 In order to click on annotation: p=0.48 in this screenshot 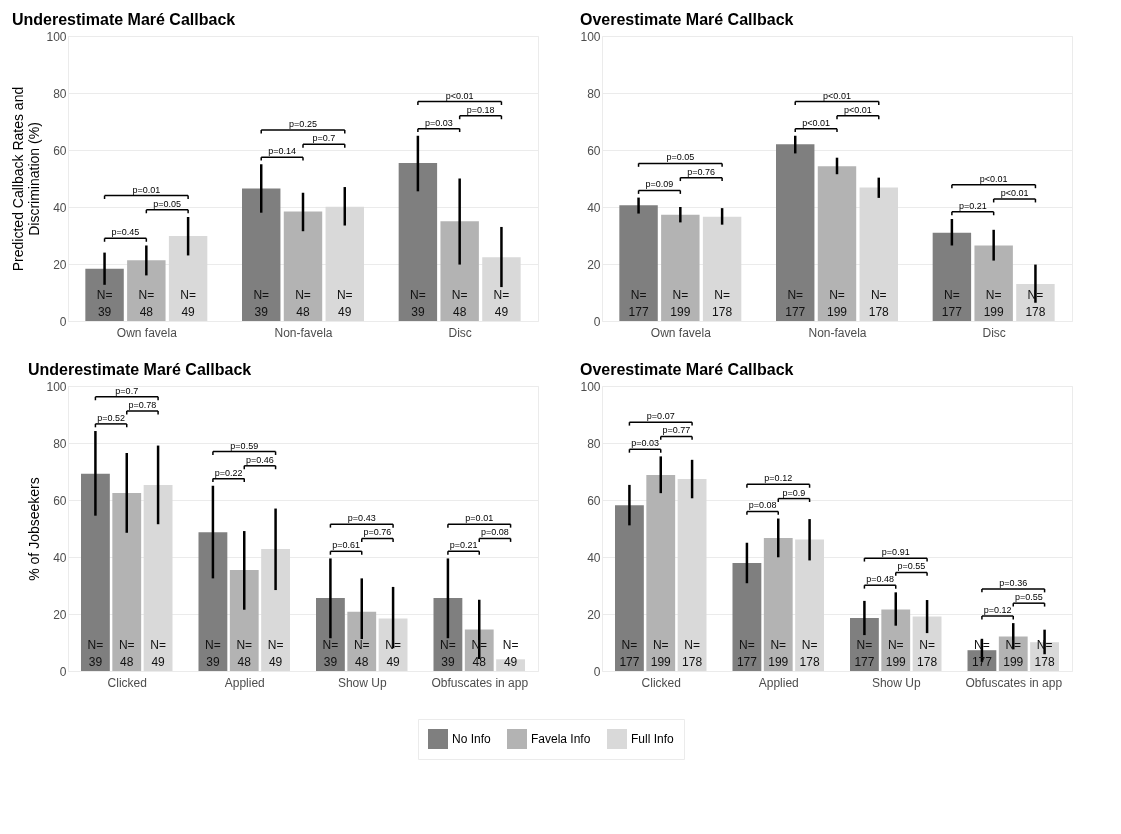, I will do `click(880, 579)`.